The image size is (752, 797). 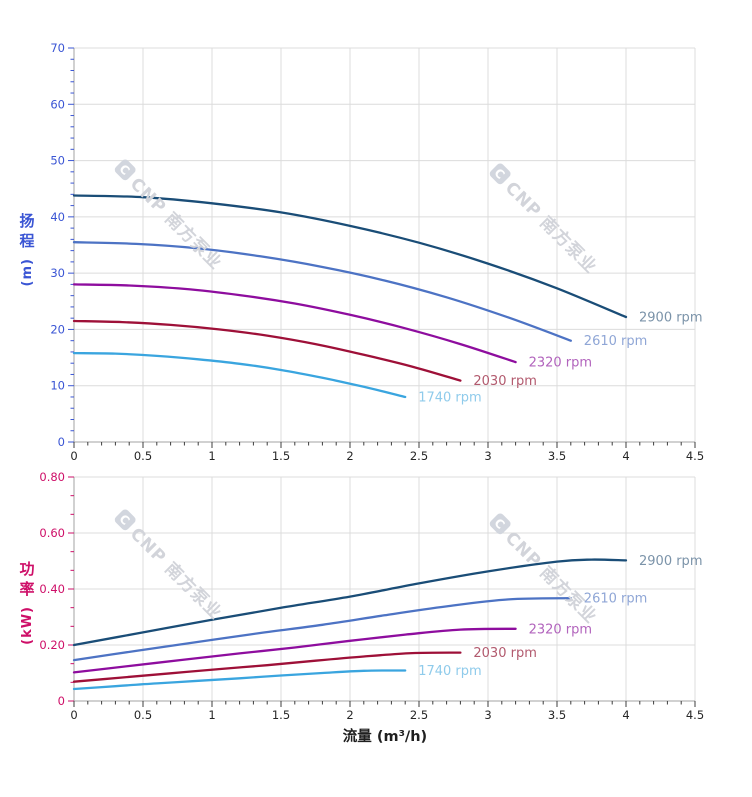 I want to click on head-curve-2900-rpm, so click(x=350, y=256).